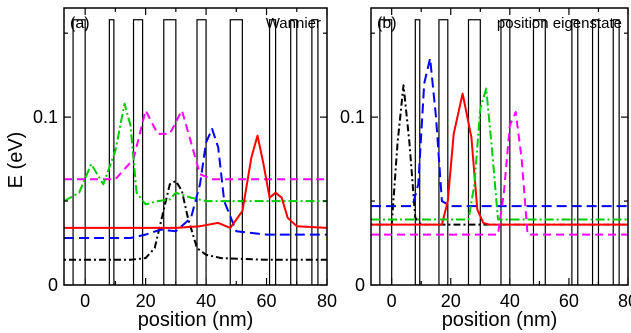 The height and width of the screenshot is (333, 631). Describe the element at coordinates (559, 23) in the screenshot. I see `panel-title: position eigenstate` at that location.